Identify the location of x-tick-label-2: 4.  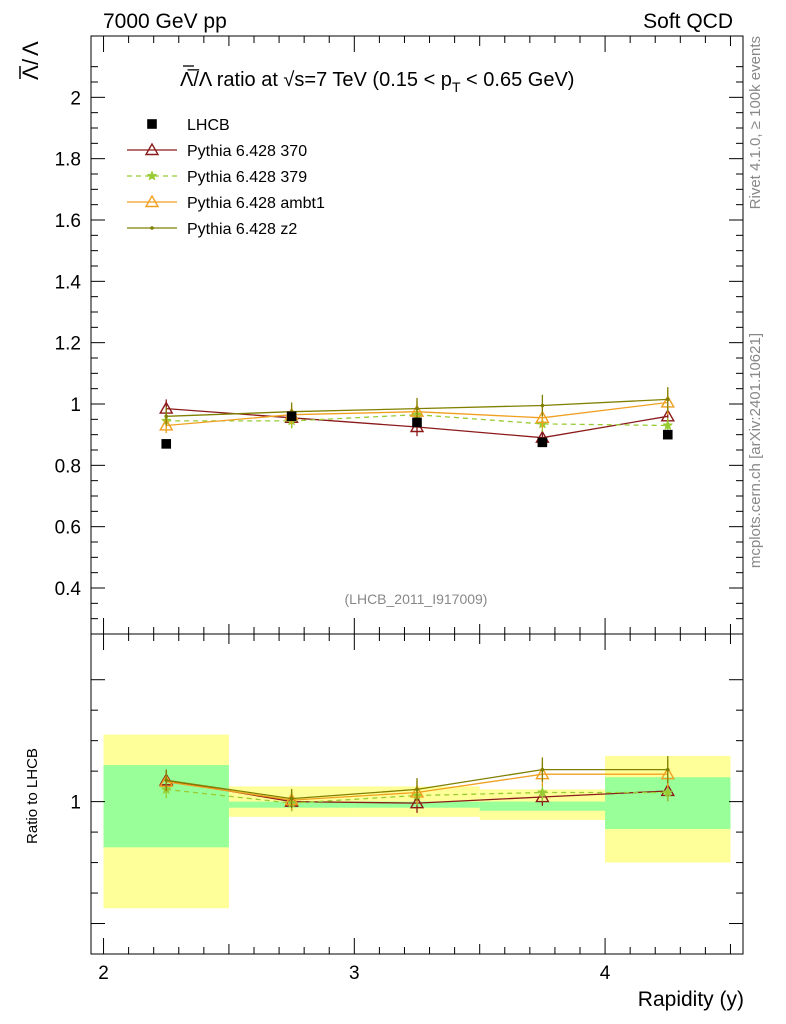
(605, 973).